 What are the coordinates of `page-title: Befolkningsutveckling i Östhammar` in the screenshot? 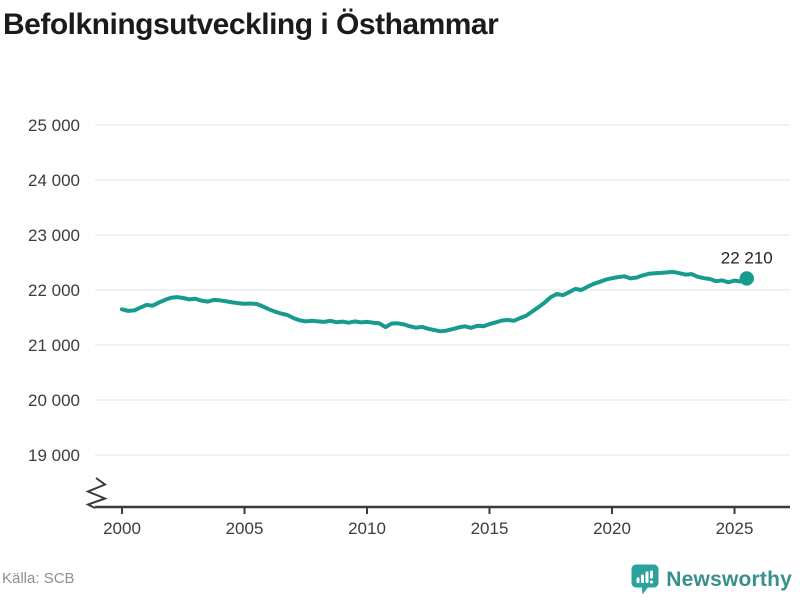 It's located at (251, 24).